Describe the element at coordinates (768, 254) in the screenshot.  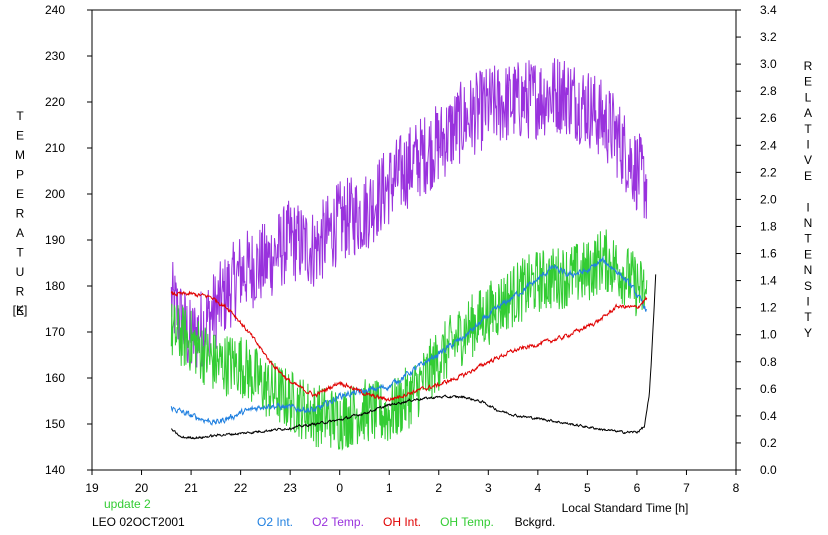
I see `y-right-tick-label: 1.6` at that location.